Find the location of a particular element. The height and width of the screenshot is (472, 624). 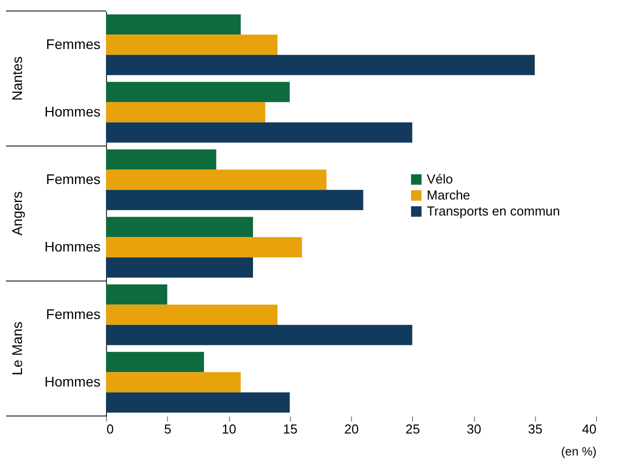

x-tick-label: 30 is located at coordinates (474, 429).